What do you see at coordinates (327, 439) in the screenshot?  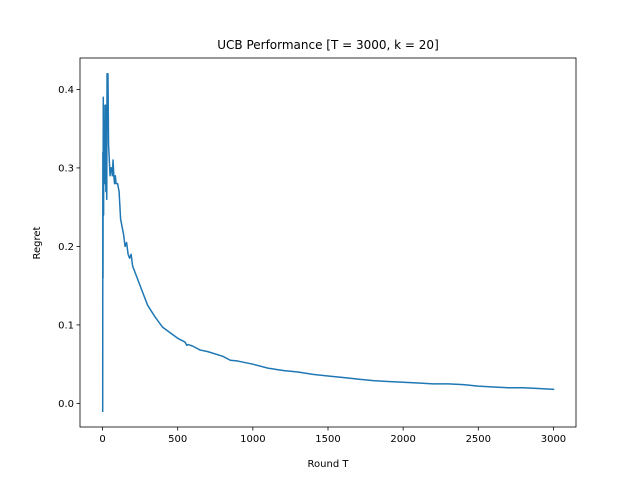 I see `x-tick-label: 1500` at bounding box center [327, 439].